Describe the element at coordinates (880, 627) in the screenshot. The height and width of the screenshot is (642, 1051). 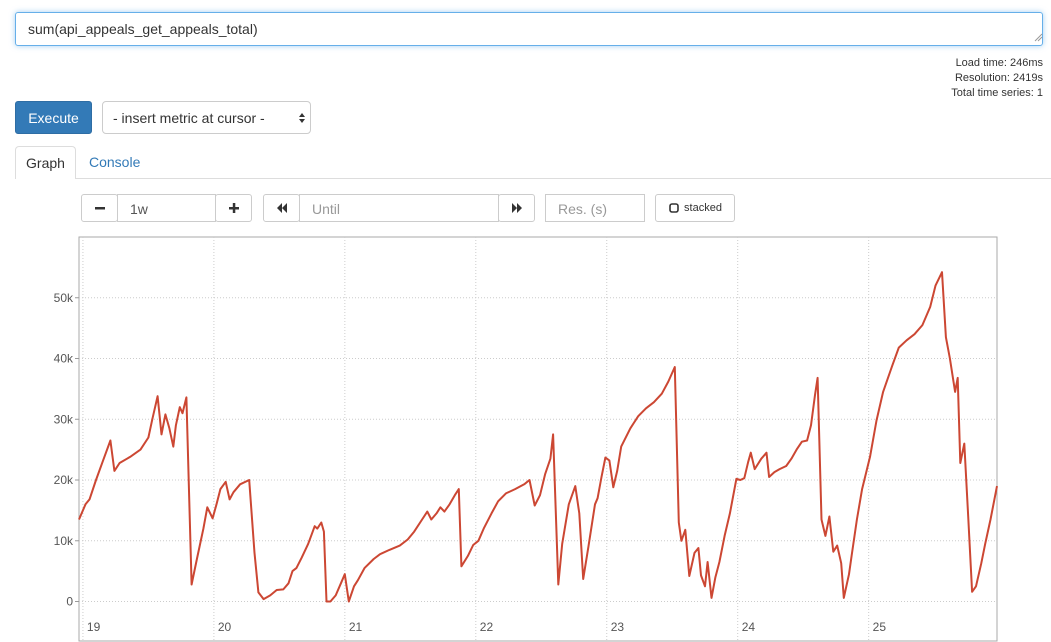
I see `x-tick-label: 25` at that location.